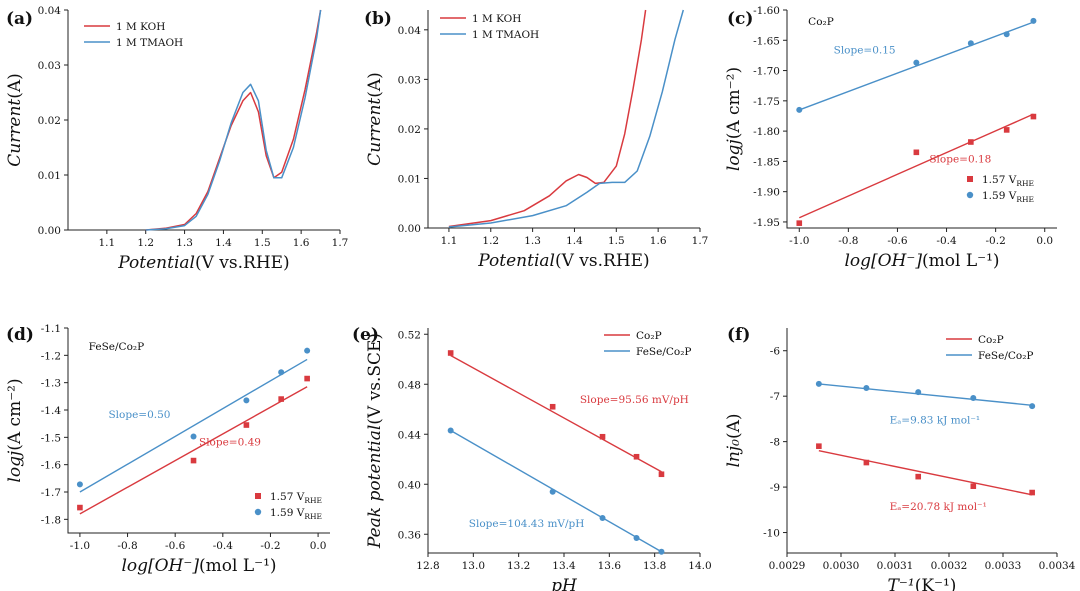 Image resolution: width=1080 pixels, height=591 pixels. Describe the element at coordinates (80, 546) in the screenshot. I see `x-tick-label: -1.0` at that location.